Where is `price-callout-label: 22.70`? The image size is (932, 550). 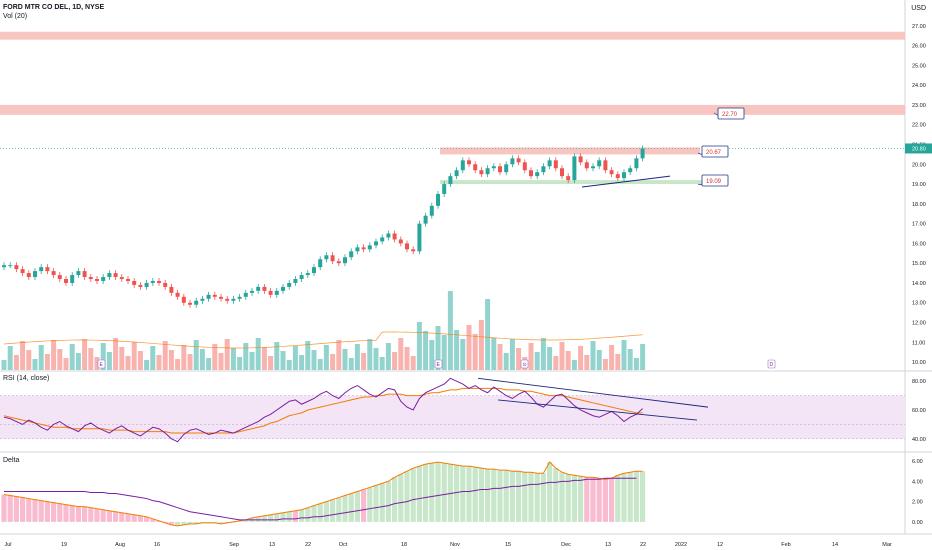
price-callout-label: 22.70 is located at coordinates (730, 115).